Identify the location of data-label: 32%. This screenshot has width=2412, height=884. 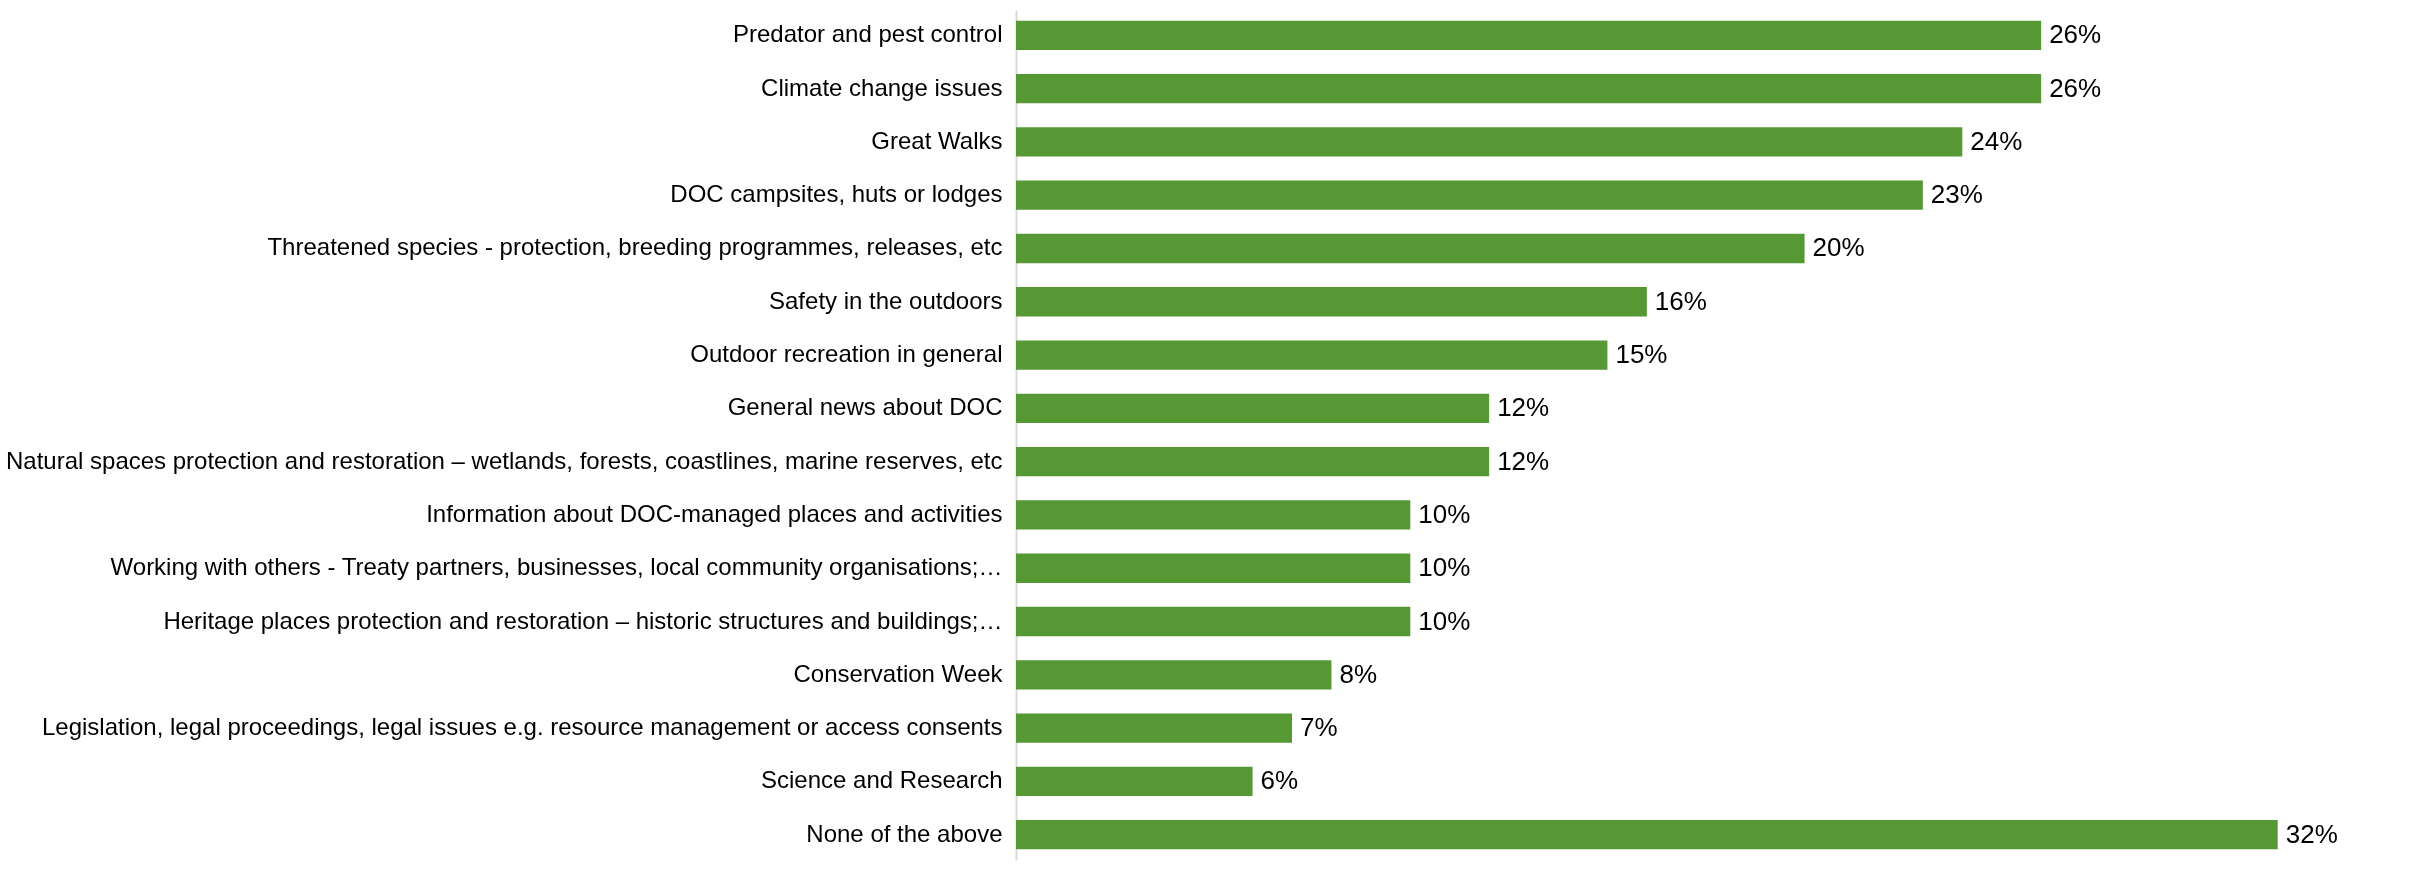
(2311, 833).